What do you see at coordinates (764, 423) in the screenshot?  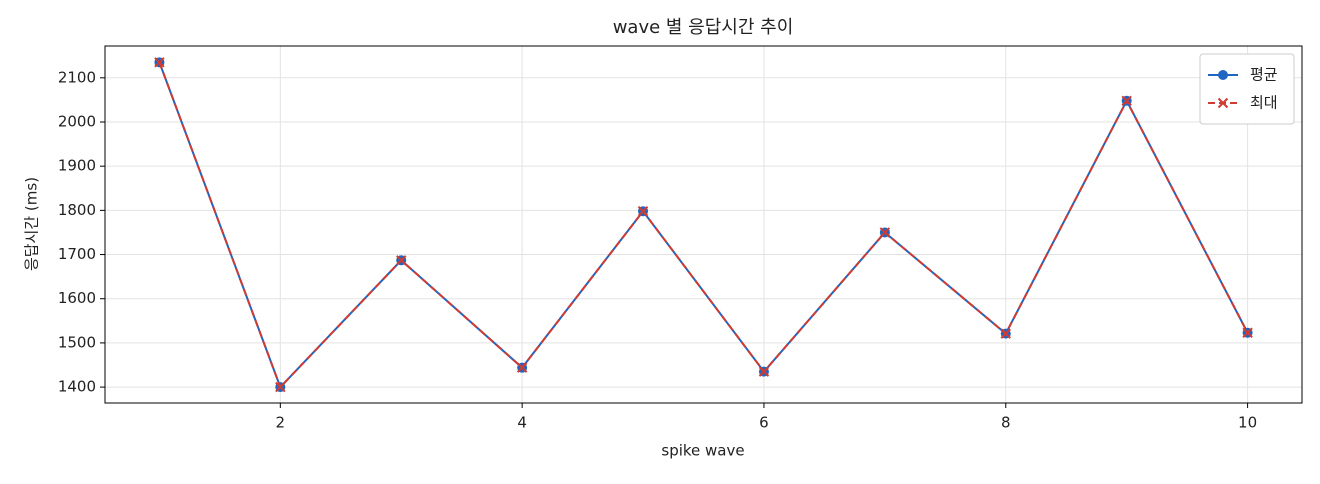 I see `x-tick-label: 6` at bounding box center [764, 423].